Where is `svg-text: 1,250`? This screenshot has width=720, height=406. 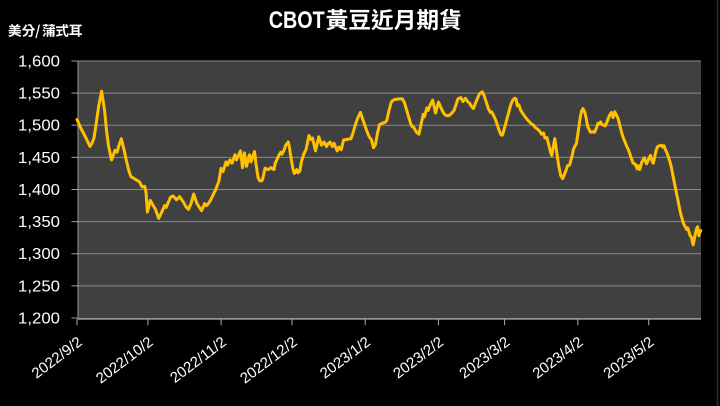 svg-text: 1,250 is located at coordinates (39, 286).